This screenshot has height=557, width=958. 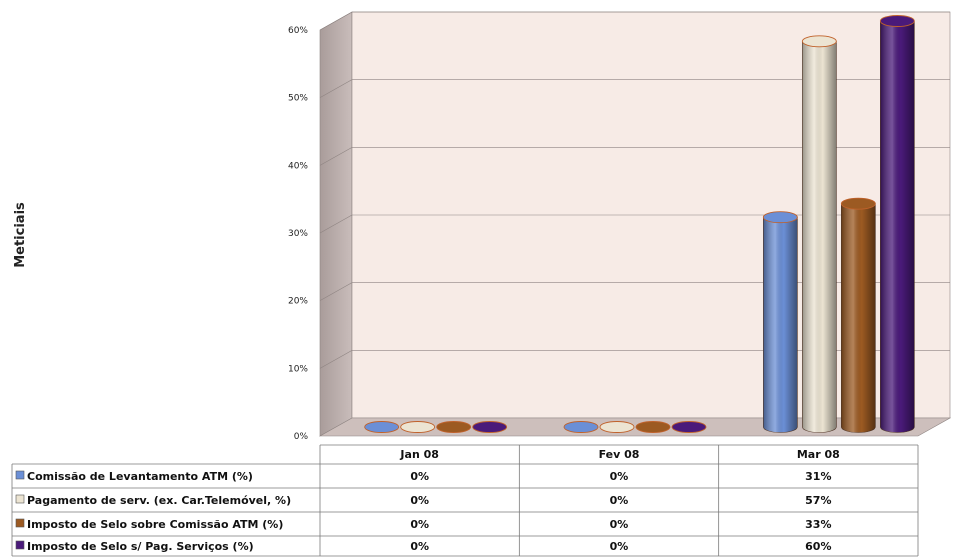 I want to click on y-tick-label: 60%, so click(x=298, y=31).